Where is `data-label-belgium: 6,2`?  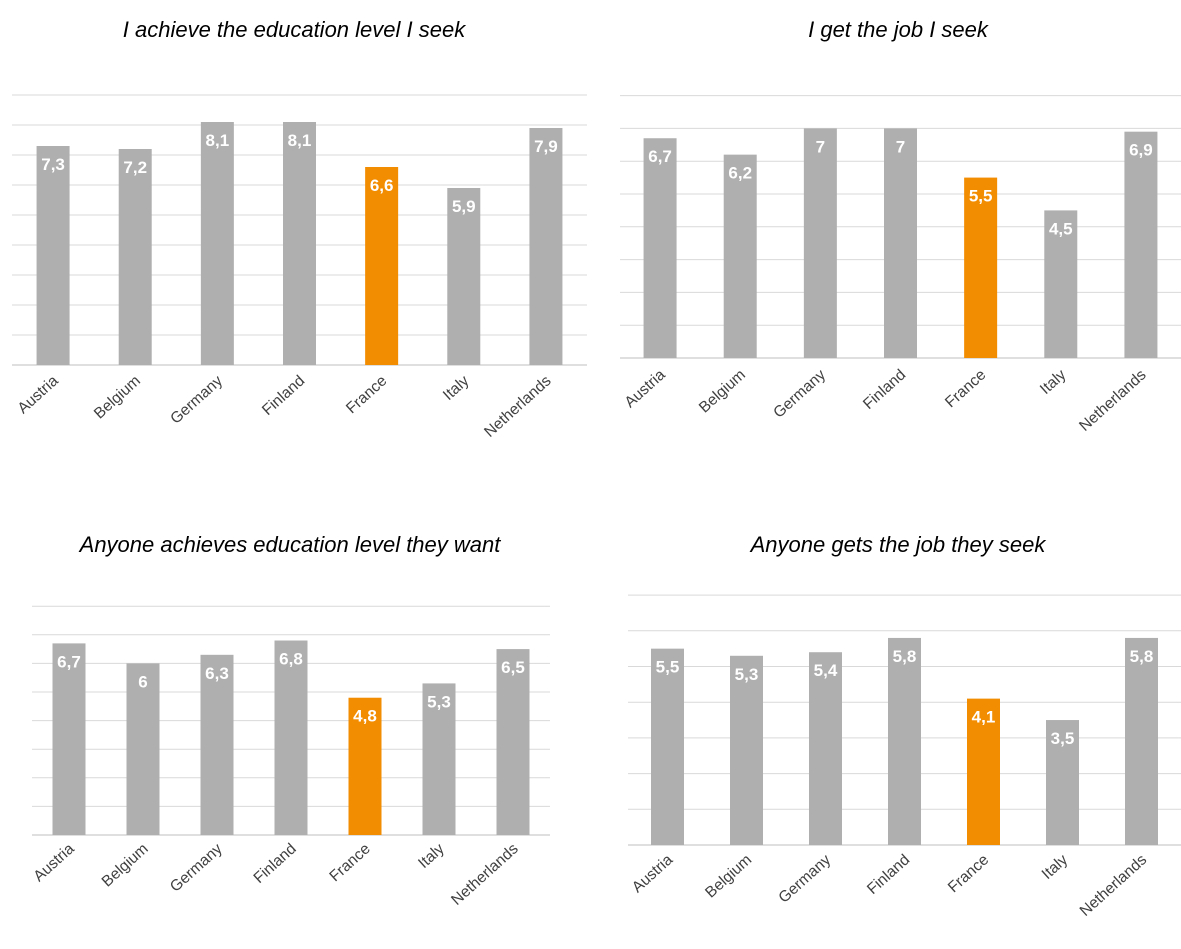
data-label-belgium: 6,2 is located at coordinates (740, 173).